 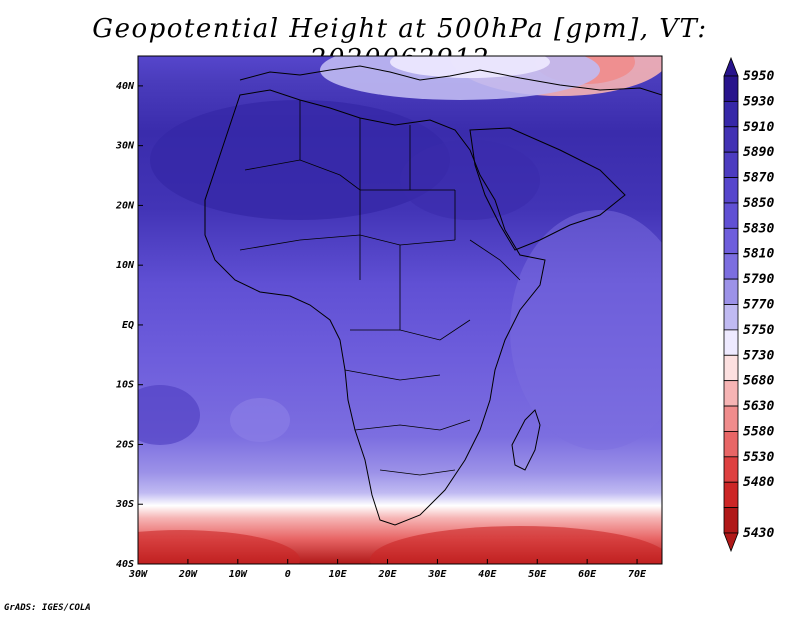 I want to click on colorbar-label: 5850, so click(x=758, y=203).